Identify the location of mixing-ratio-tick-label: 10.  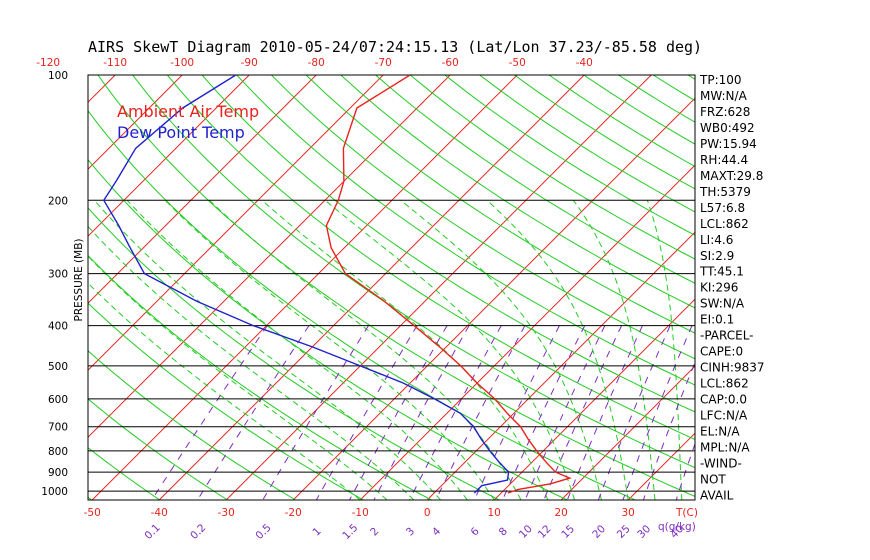
(526, 532).